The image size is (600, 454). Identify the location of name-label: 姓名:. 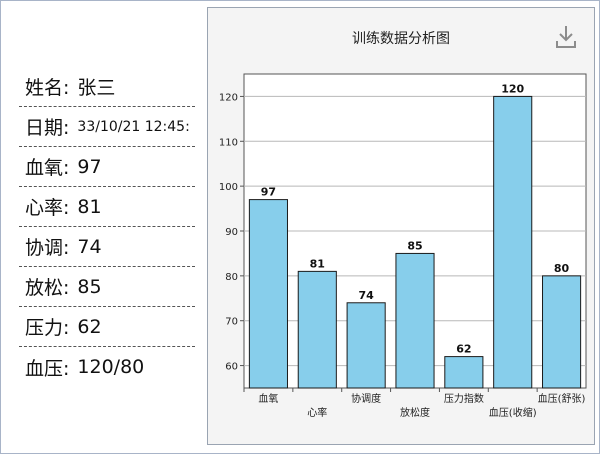
(47, 88).